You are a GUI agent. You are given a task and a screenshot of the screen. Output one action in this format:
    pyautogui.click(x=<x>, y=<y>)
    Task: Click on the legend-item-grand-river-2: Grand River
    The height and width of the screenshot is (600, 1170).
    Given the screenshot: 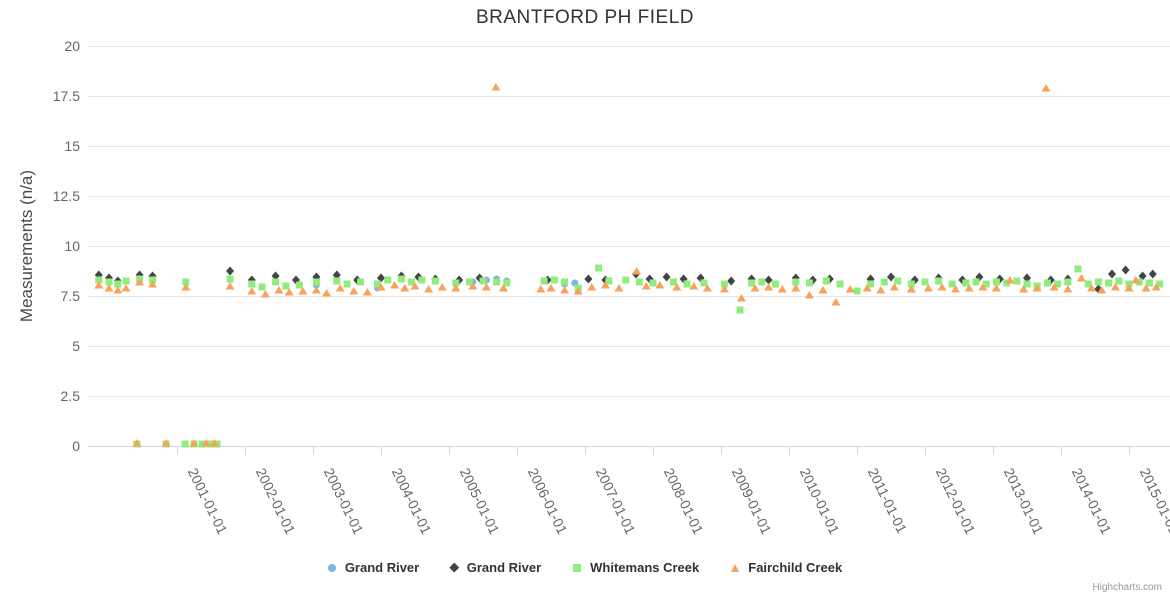 What is the action you would take?
    pyautogui.click(x=495, y=567)
    